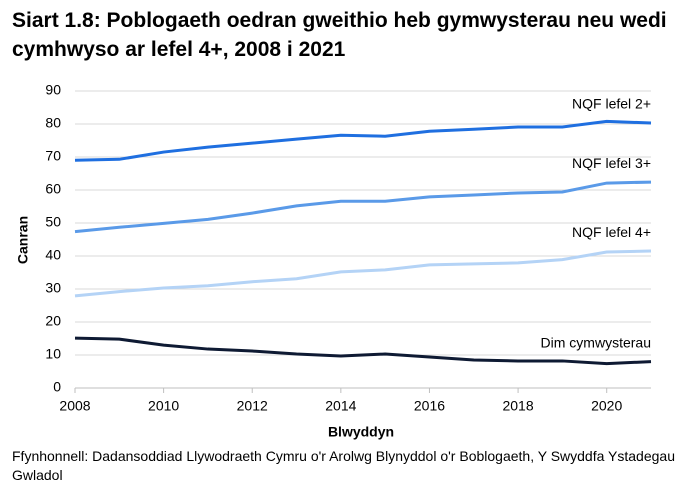  What do you see at coordinates (606, 406) in the screenshot?
I see `x-tick-label: 2020` at bounding box center [606, 406].